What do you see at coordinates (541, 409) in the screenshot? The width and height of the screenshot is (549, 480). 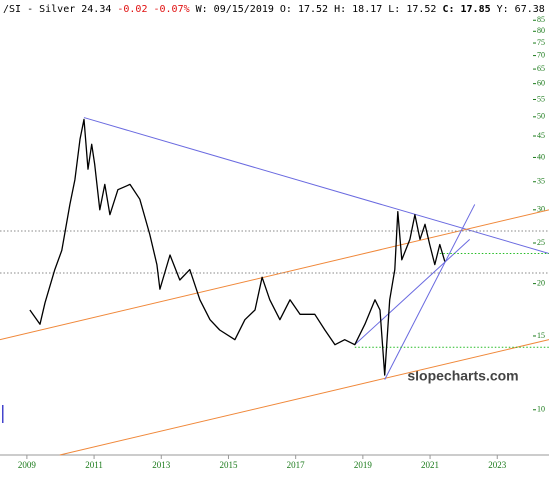 I see `y-tick-label: 10` at bounding box center [541, 409].